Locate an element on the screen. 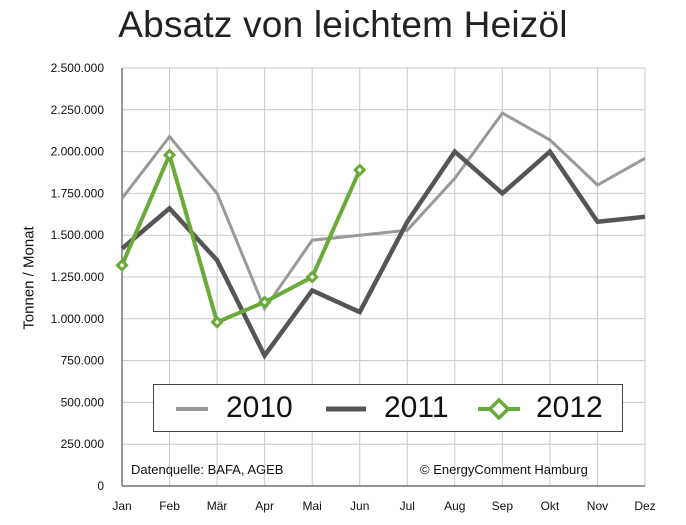 The height and width of the screenshot is (525, 686). x-tick-labels: Jan Feb Mär Apr Mai Jun Jul Aug Sep Okt Nov Dez is located at coordinates (383, 506).